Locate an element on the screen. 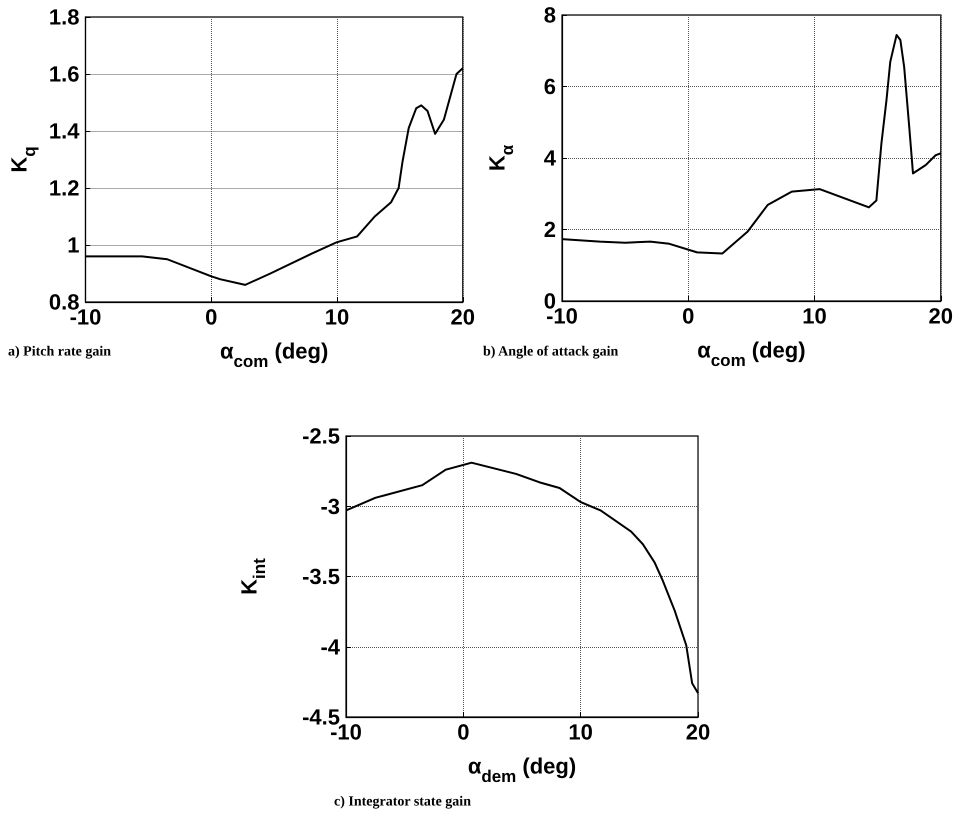  y-tick-label: -4 is located at coordinates (330, 647).